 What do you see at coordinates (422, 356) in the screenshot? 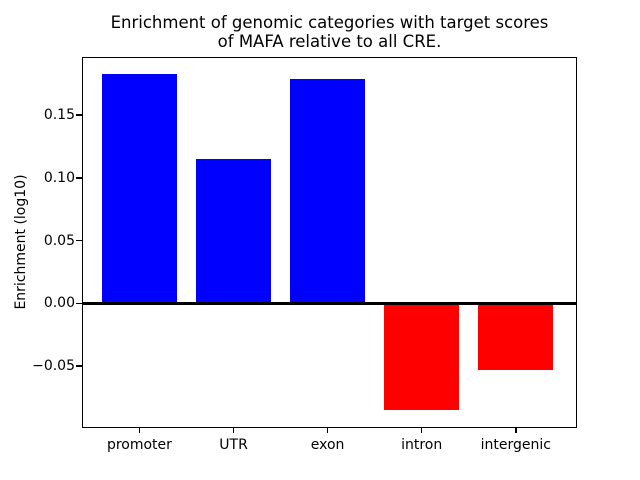
I see `bar-intron` at bounding box center [422, 356].